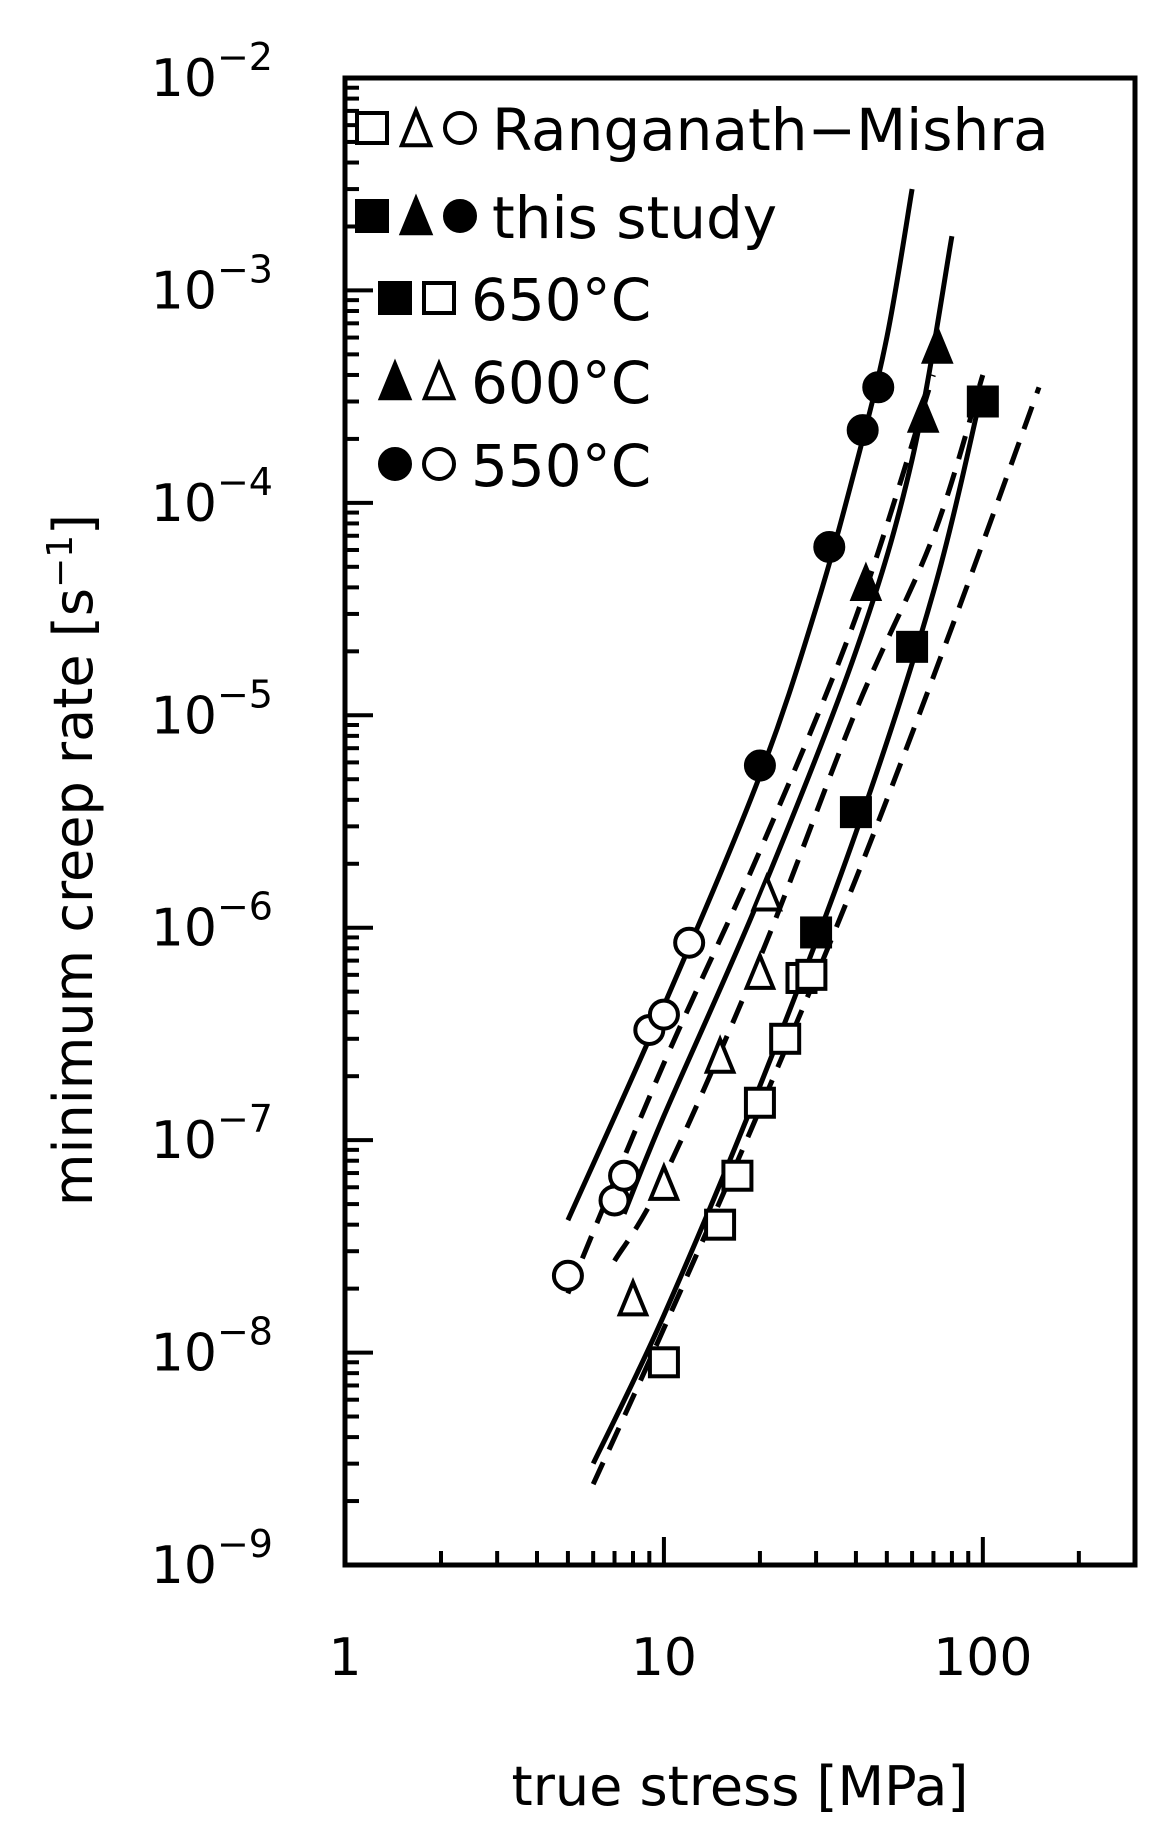  Describe the element at coordinates (770, 130) in the screenshot. I see `legend-label: Ranganath−Mishra` at that location.